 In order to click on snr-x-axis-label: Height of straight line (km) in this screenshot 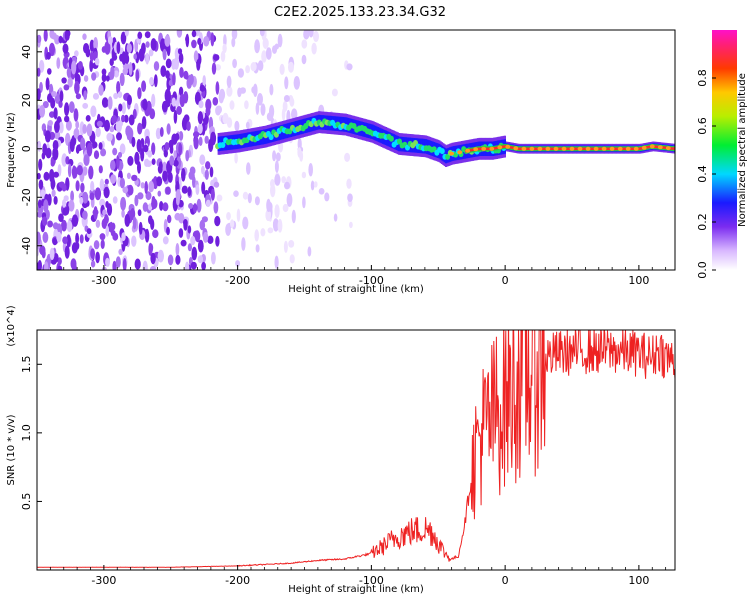, I will do `click(356, 589)`.